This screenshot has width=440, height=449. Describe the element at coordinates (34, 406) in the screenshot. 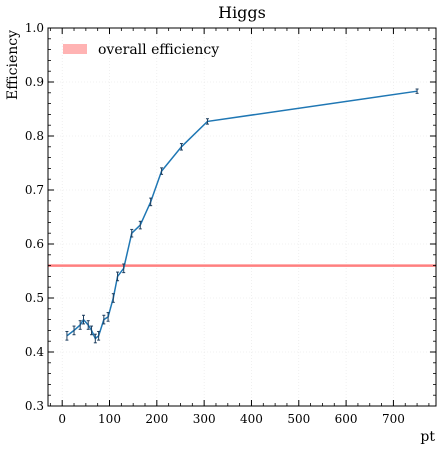

I see `y-tick-label: 0.3` at that location.